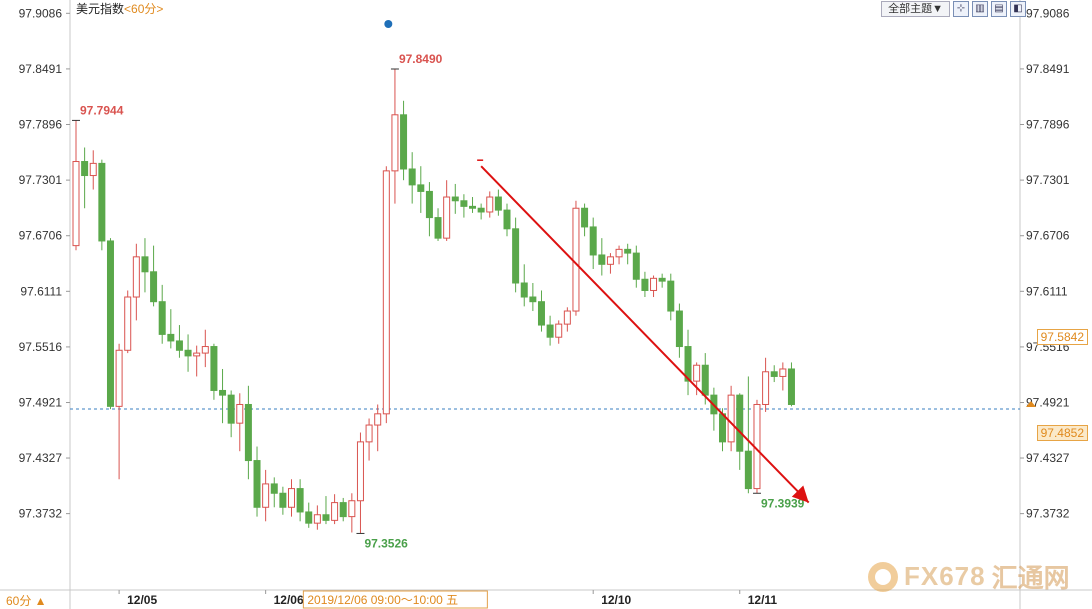  What do you see at coordinates (961, 9) in the screenshot?
I see `crosshair-icon: ⊹` at bounding box center [961, 9].